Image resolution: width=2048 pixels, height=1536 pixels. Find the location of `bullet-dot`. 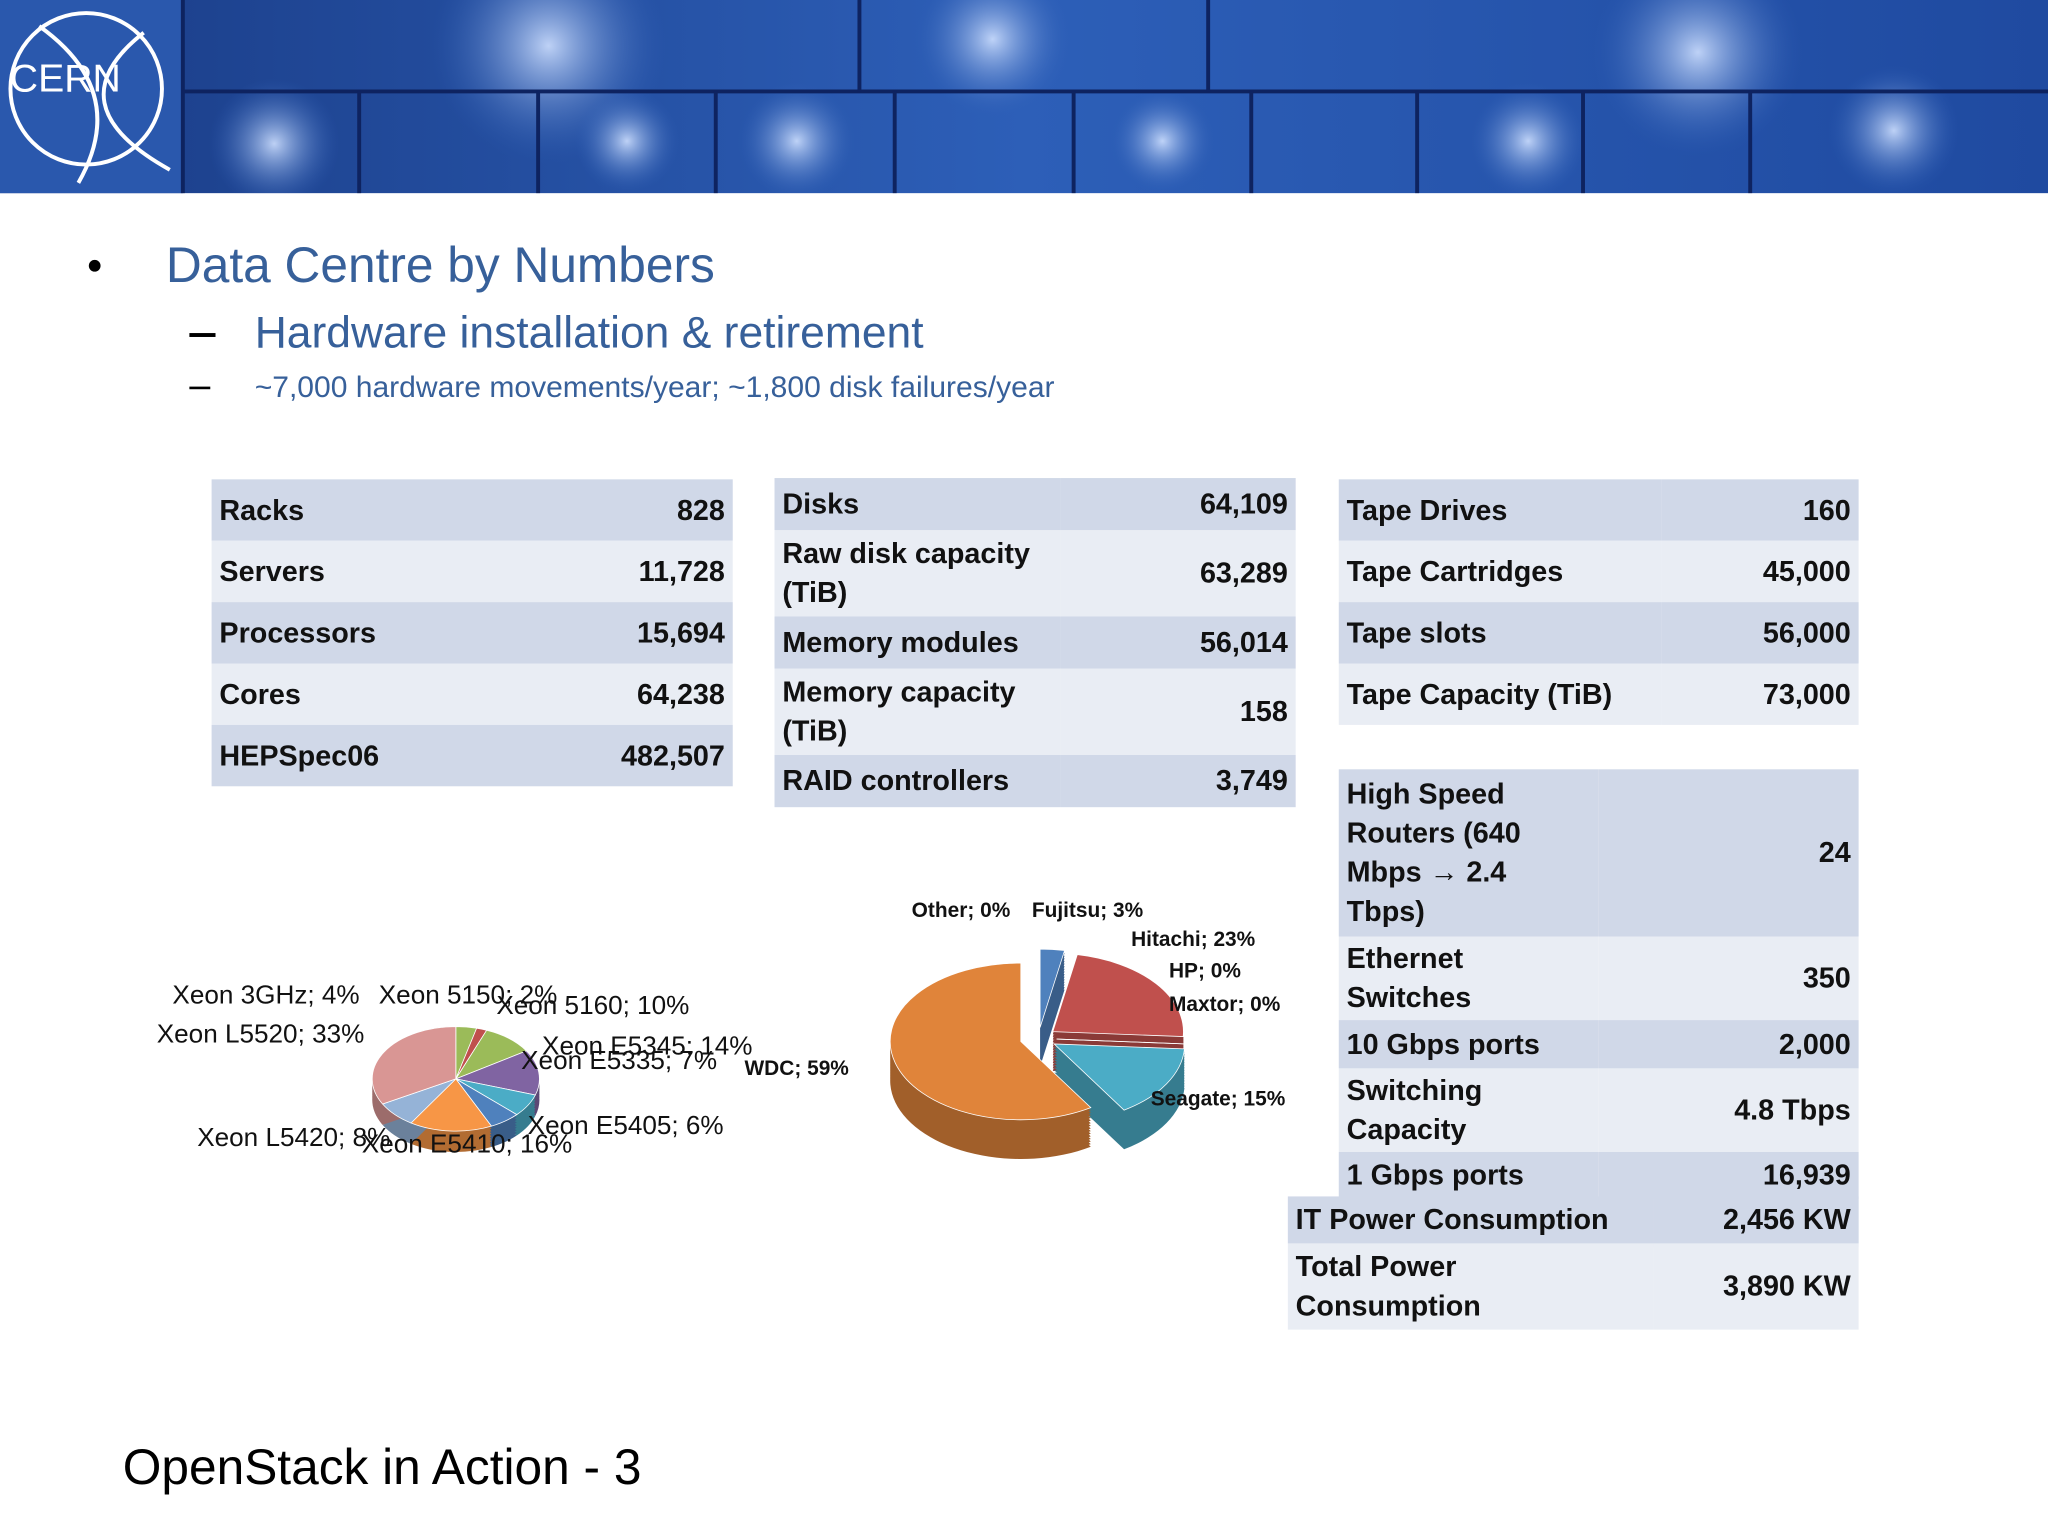

bullet-dot is located at coordinates (94, 265).